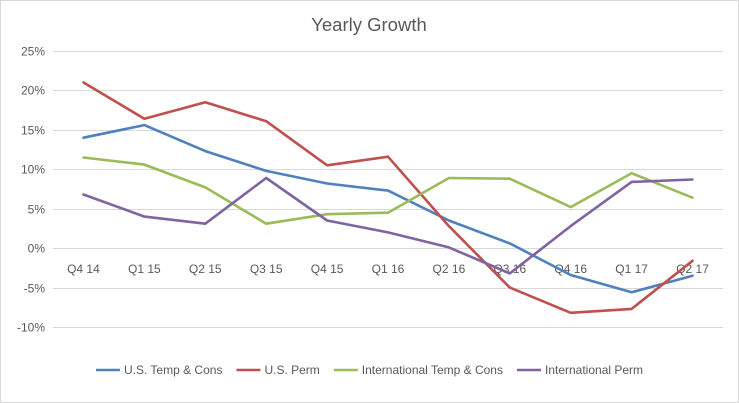  Describe the element at coordinates (291, 370) in the screenshot. I see `legend-label: U.S. Perm` at that location.